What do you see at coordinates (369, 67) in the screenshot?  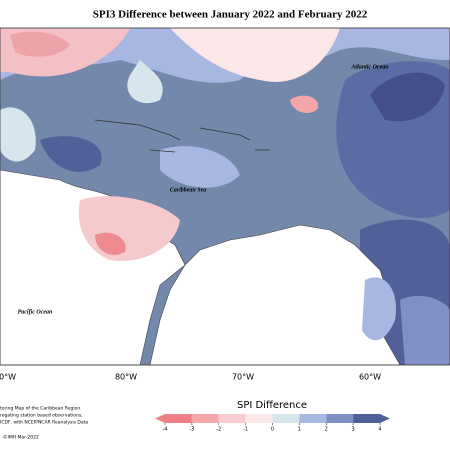 I see `ocean-label: Atlantic Ocean` at bounding box center [369, 67].